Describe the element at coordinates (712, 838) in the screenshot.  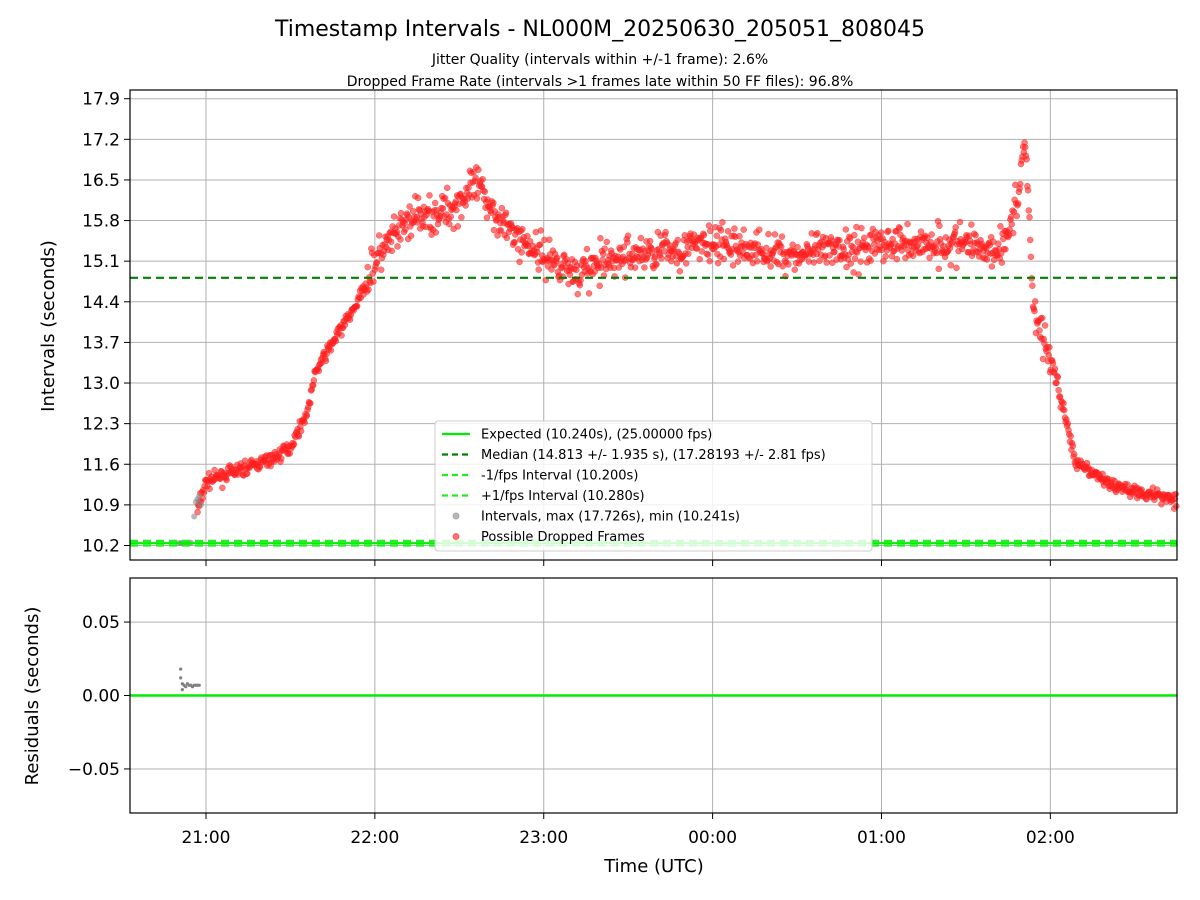
I see `x-tick-label: 00:00` at that location.